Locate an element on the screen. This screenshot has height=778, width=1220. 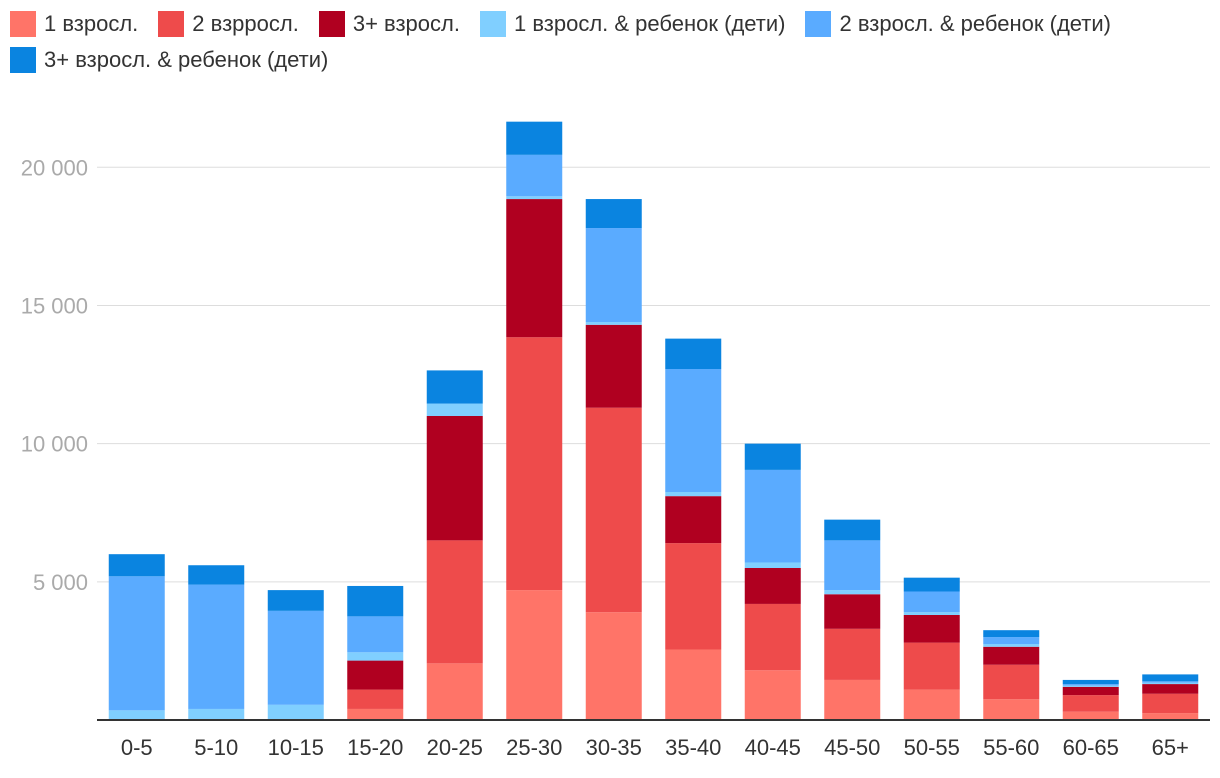
y-tick-label: 20 000 is located at coordinates (54, 167).